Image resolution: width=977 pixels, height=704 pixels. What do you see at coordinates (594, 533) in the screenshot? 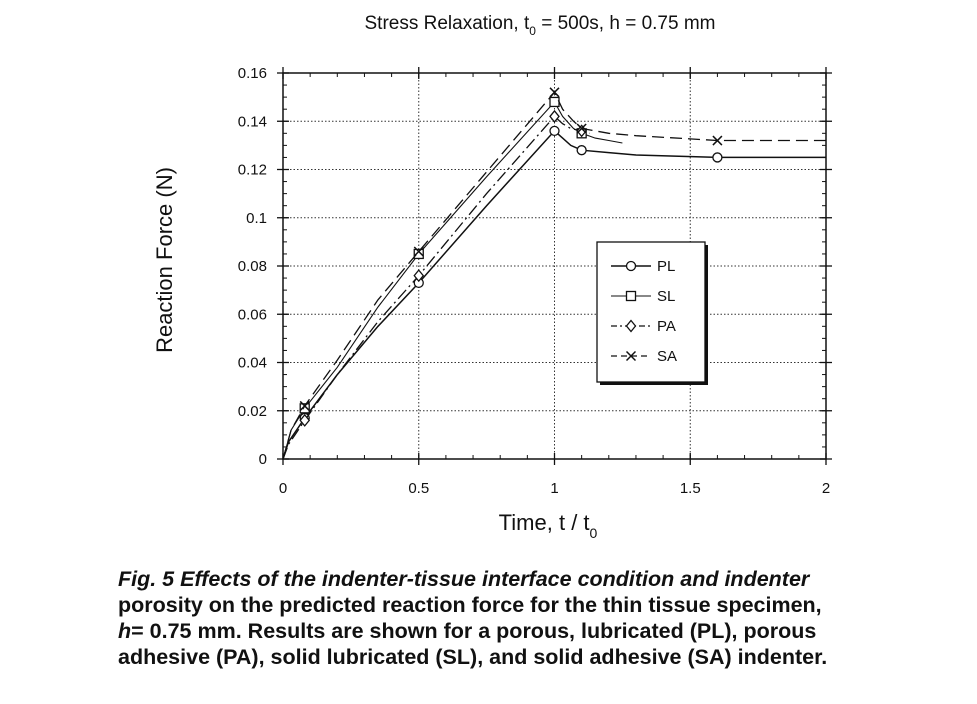
I see `x-axis-label-subscript: 0` at bounding box center [594, 533].